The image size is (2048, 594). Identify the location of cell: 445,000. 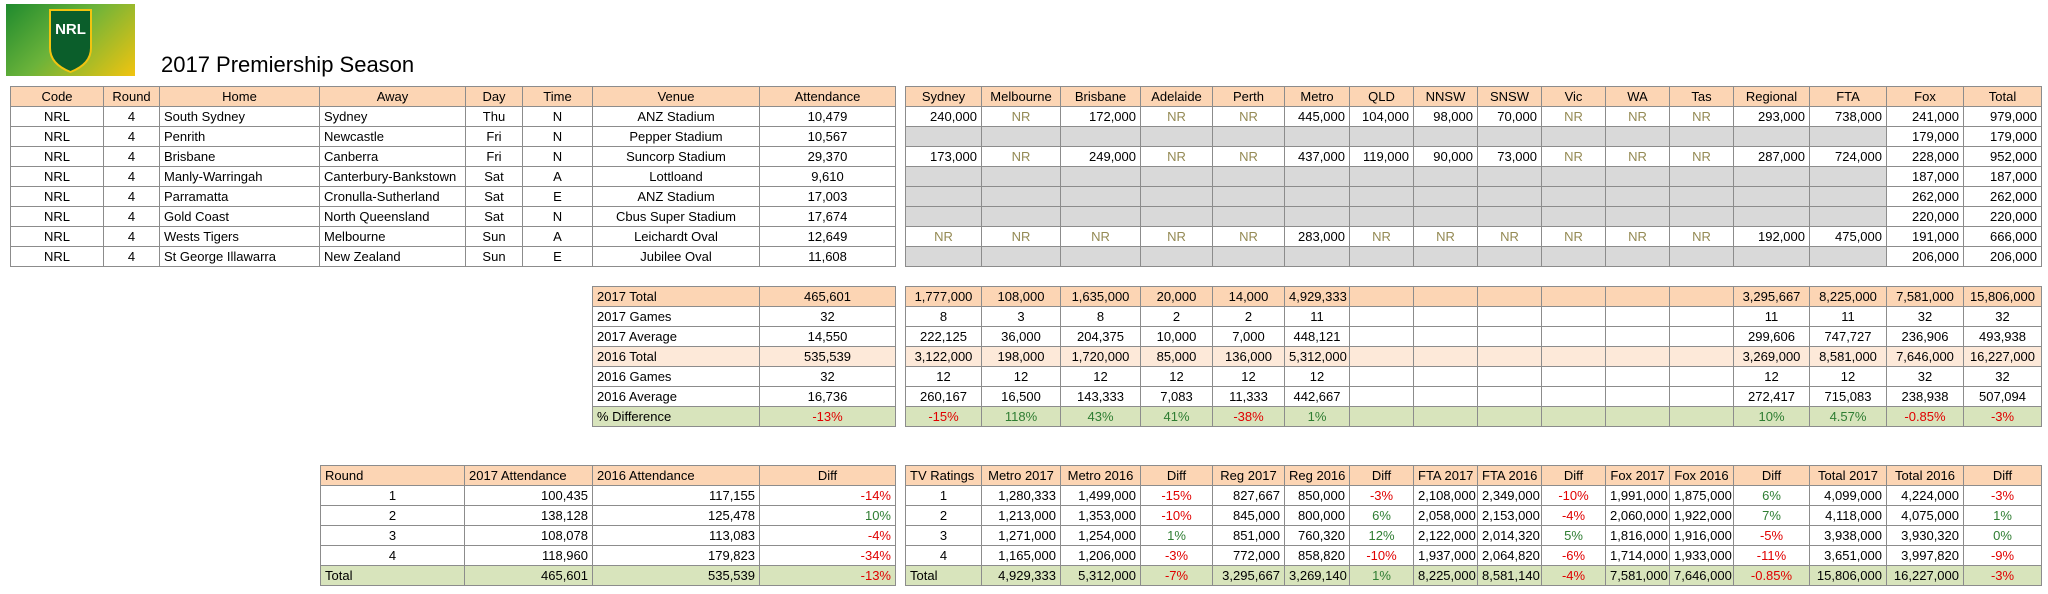
(1317, 116).